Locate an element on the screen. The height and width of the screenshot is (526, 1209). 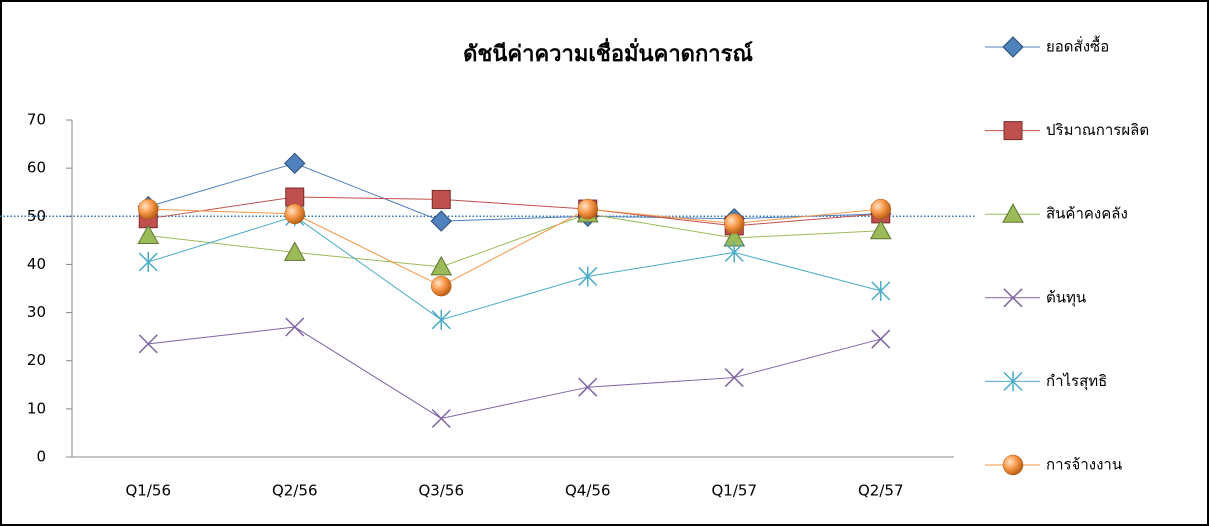
legend-label: การจ้างงาน is located at coordinates (1084, 465).